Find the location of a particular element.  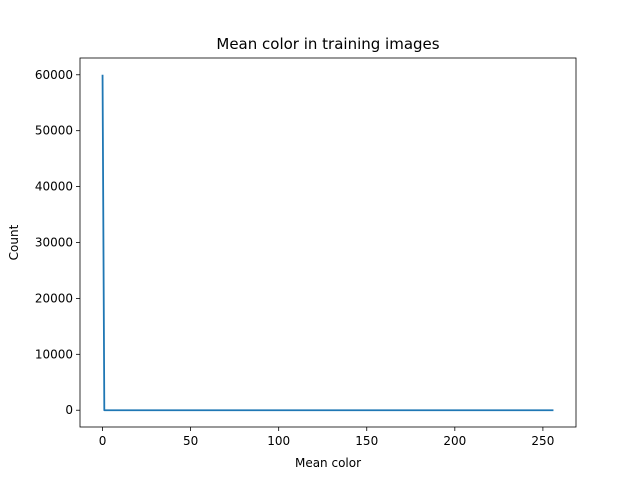

x-axis: 0 50 100 150 200 250 is located at coordinates (326, 437).